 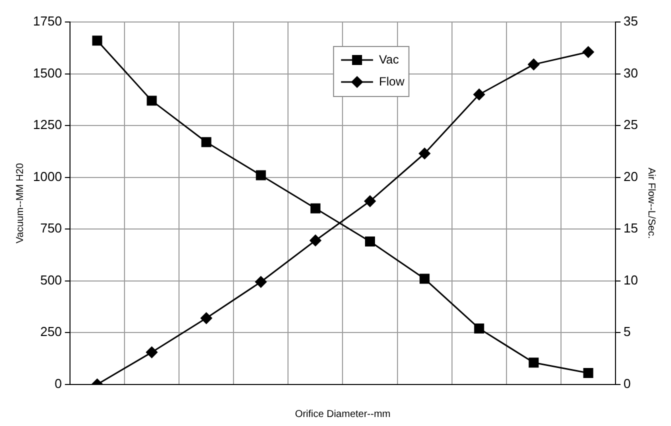 What do you see at coordinates (47, 21) in the screenshot?
I see `y-tick-label: 1750` at bounding box center [47, 21].